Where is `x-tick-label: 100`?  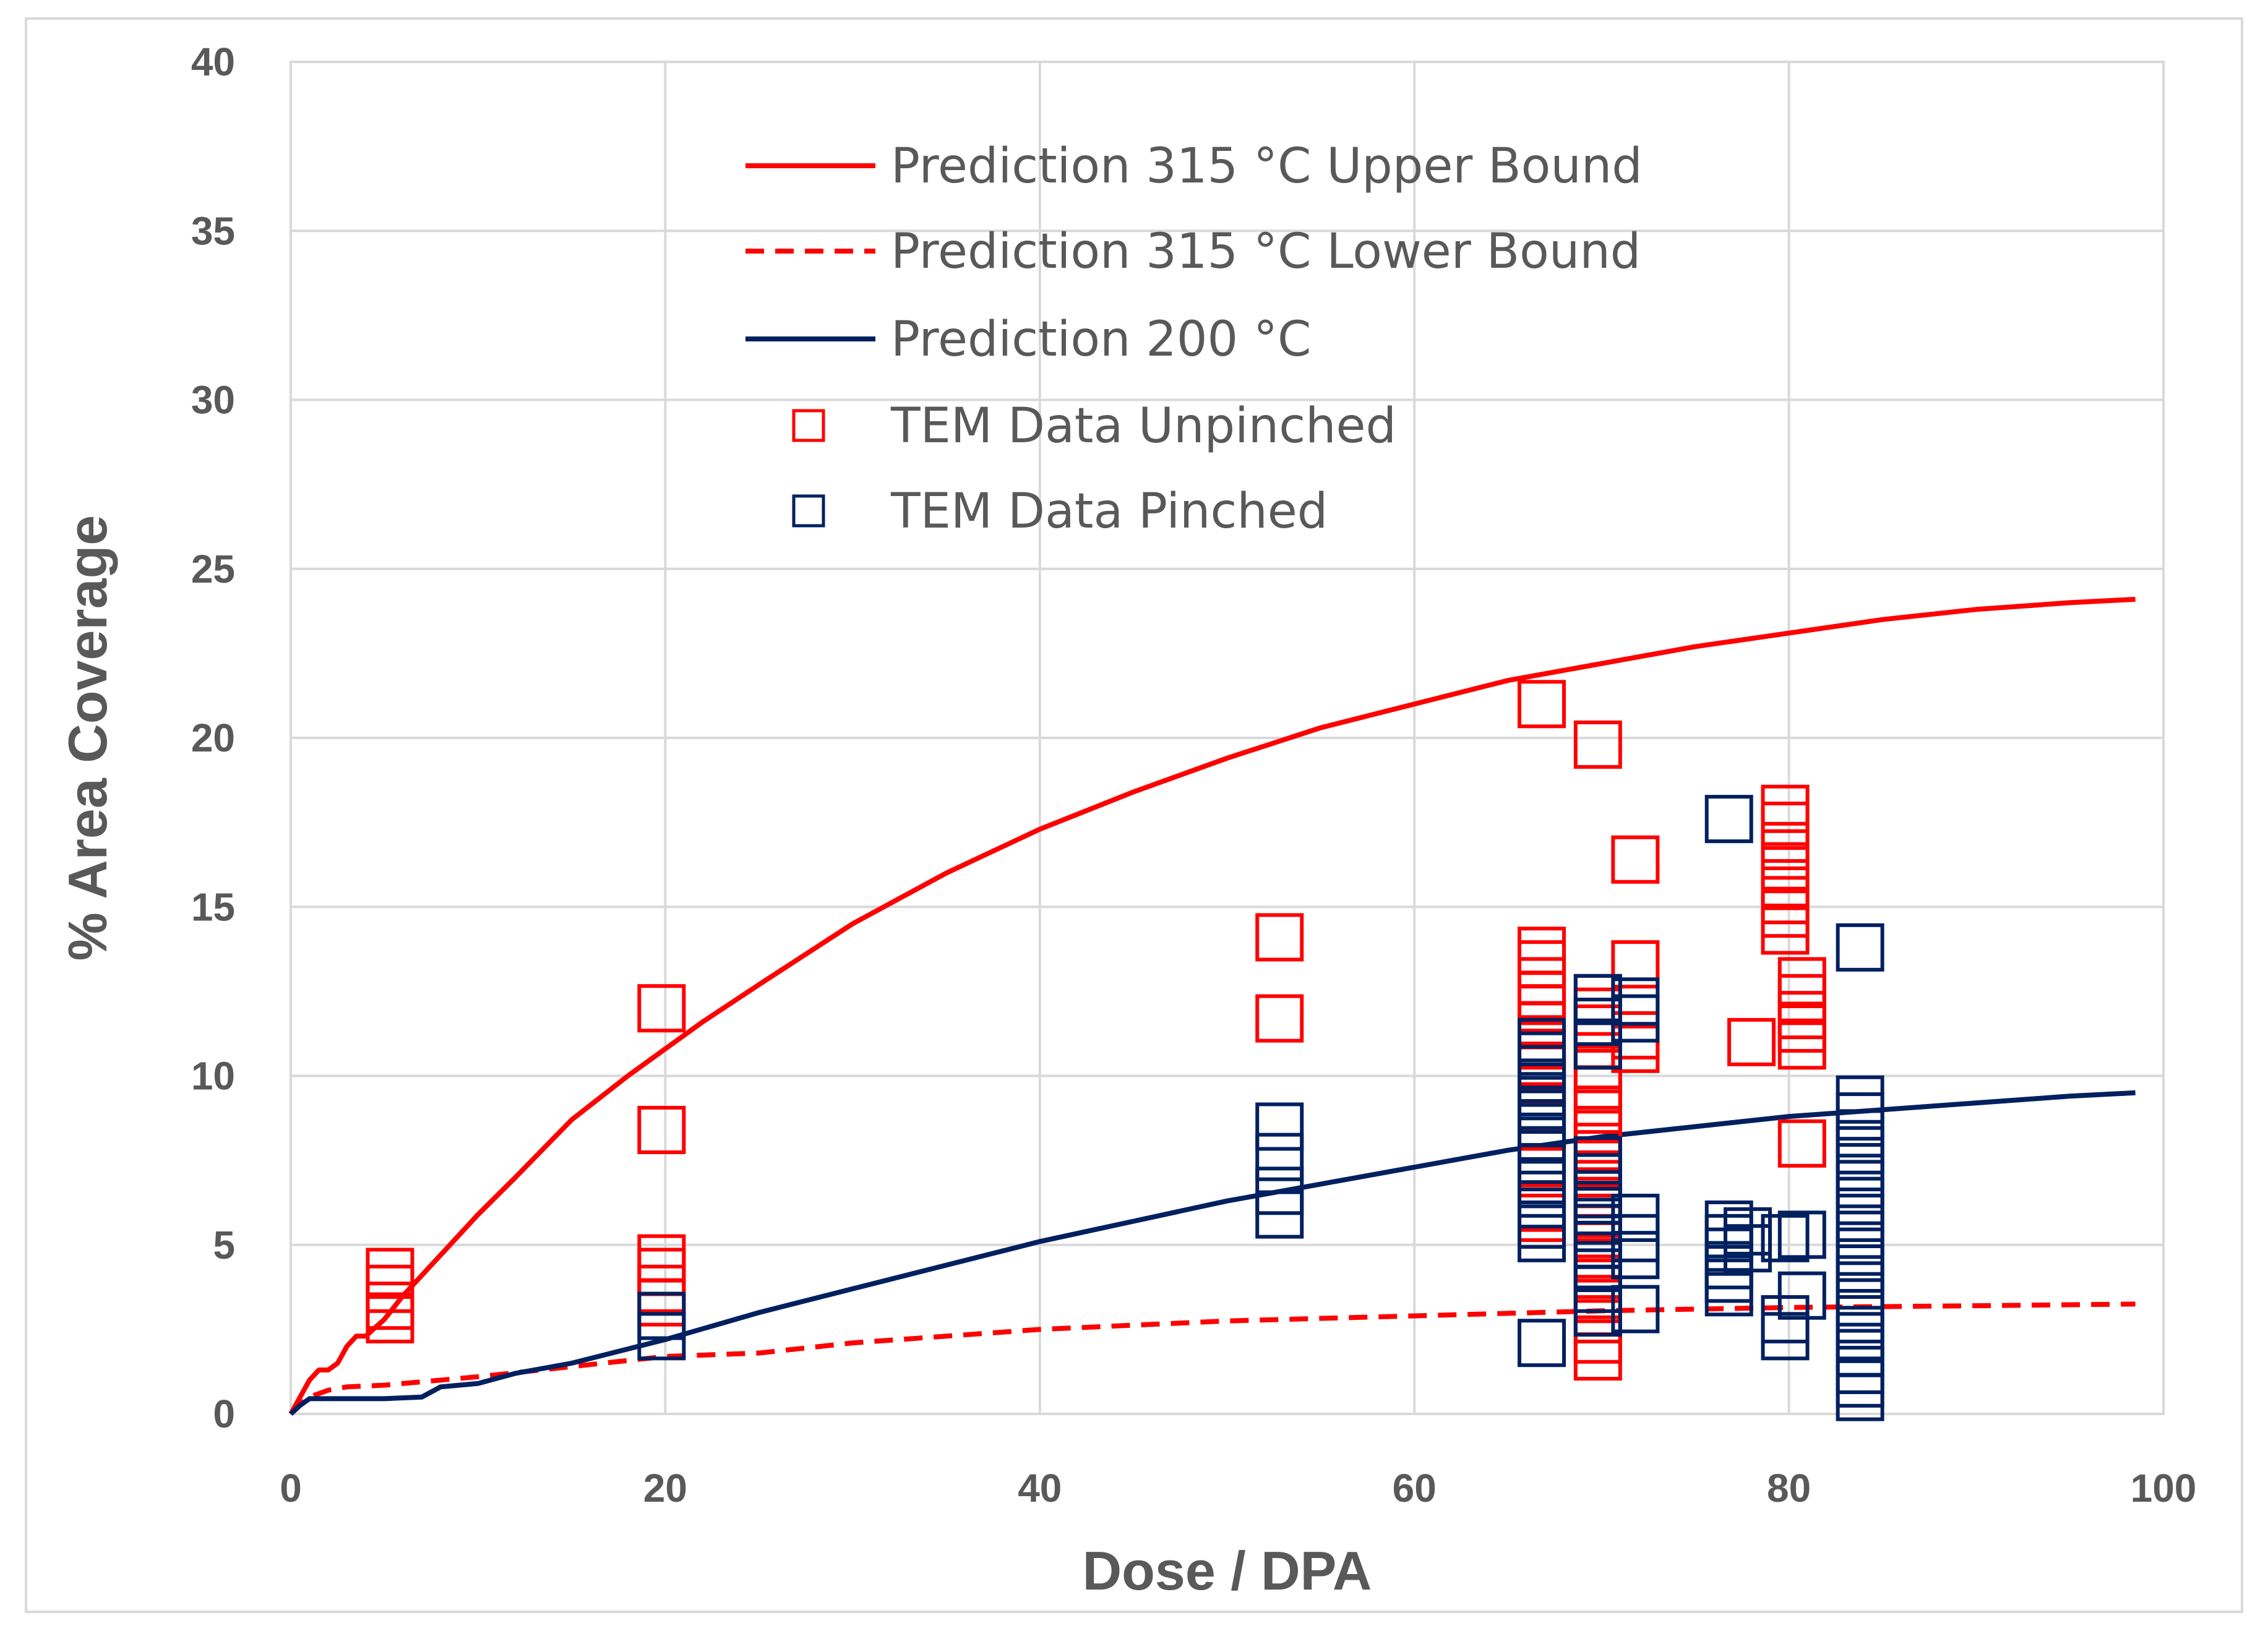
x-tick-label: 100 is located at coordinates (2164, 1488).